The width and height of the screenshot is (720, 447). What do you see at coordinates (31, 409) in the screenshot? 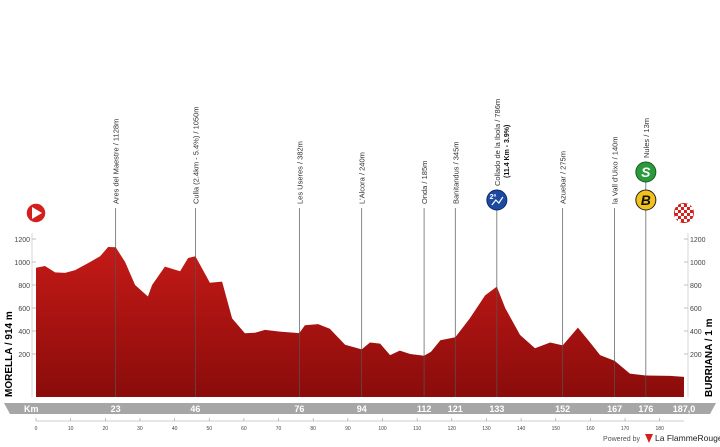
I see `km-label: Km` at bounding box center [31, 409].